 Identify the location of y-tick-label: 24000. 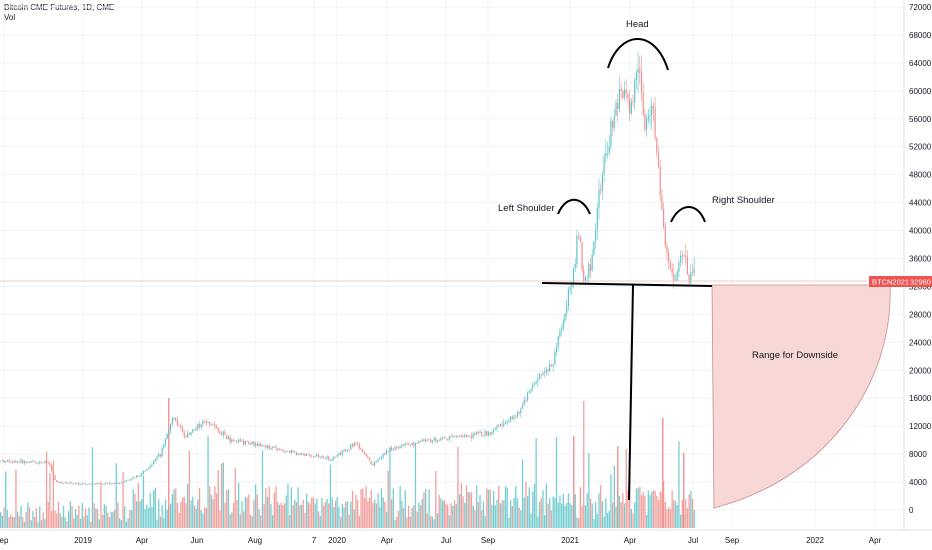
(920, 342).